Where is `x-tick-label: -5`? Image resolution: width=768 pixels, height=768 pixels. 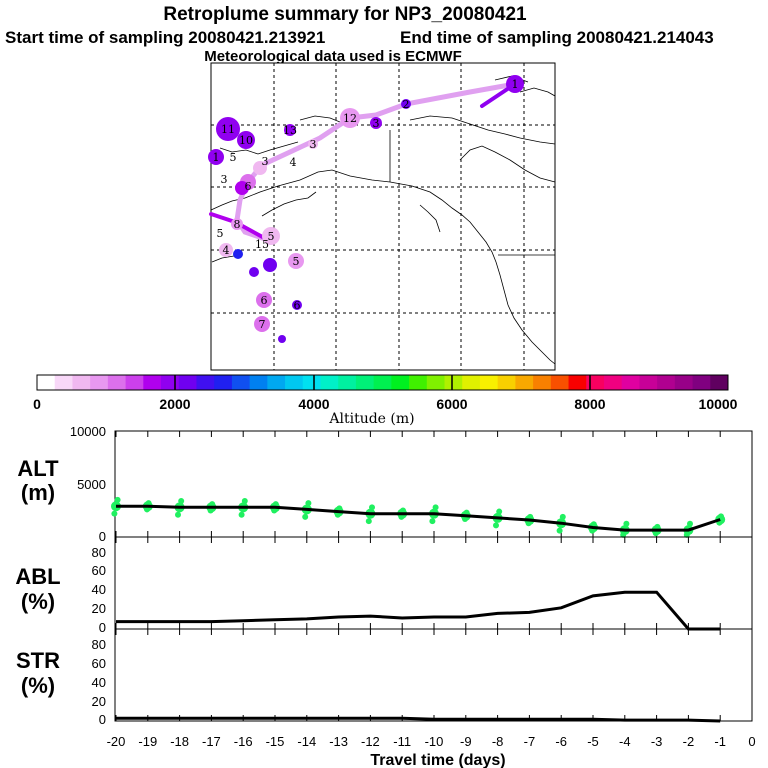
x-tick-label: -5 is located at coordinates (593, 741).